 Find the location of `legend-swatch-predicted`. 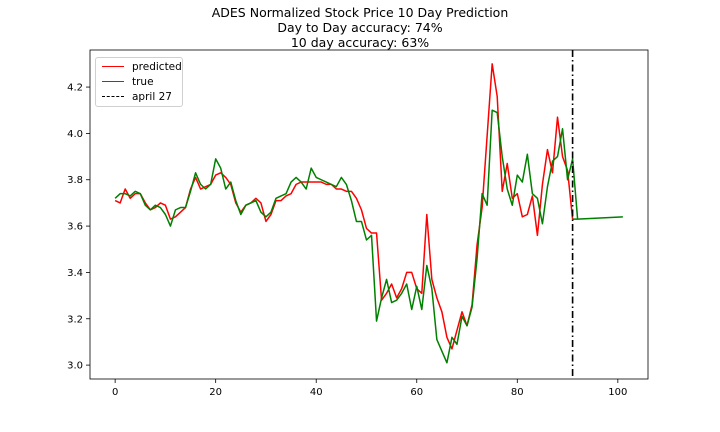

legend-swatch-predicted is located at coordinates (113, 66).